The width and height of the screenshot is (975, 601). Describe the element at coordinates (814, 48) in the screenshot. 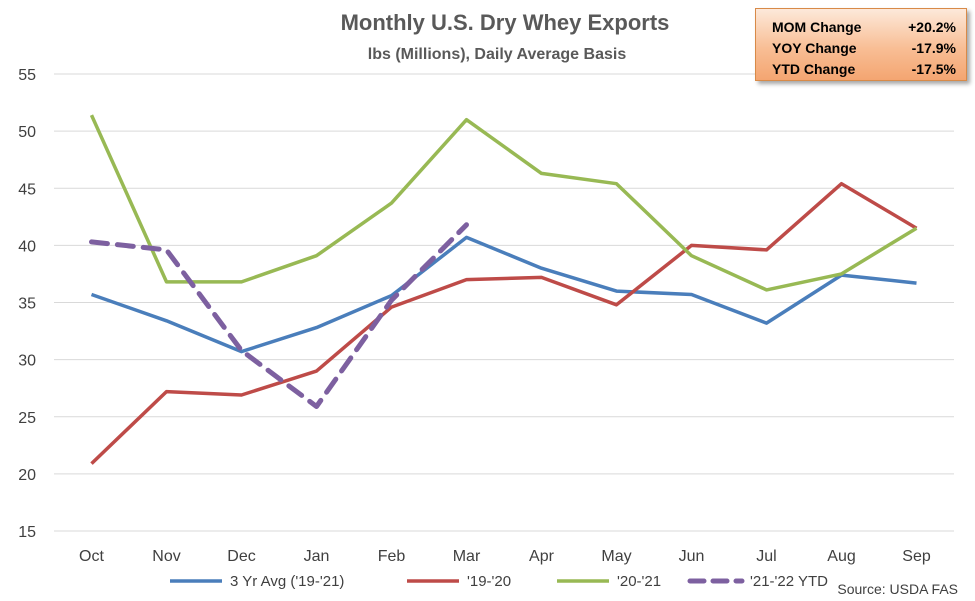

I see `stat-label: YOY Change` at that location.